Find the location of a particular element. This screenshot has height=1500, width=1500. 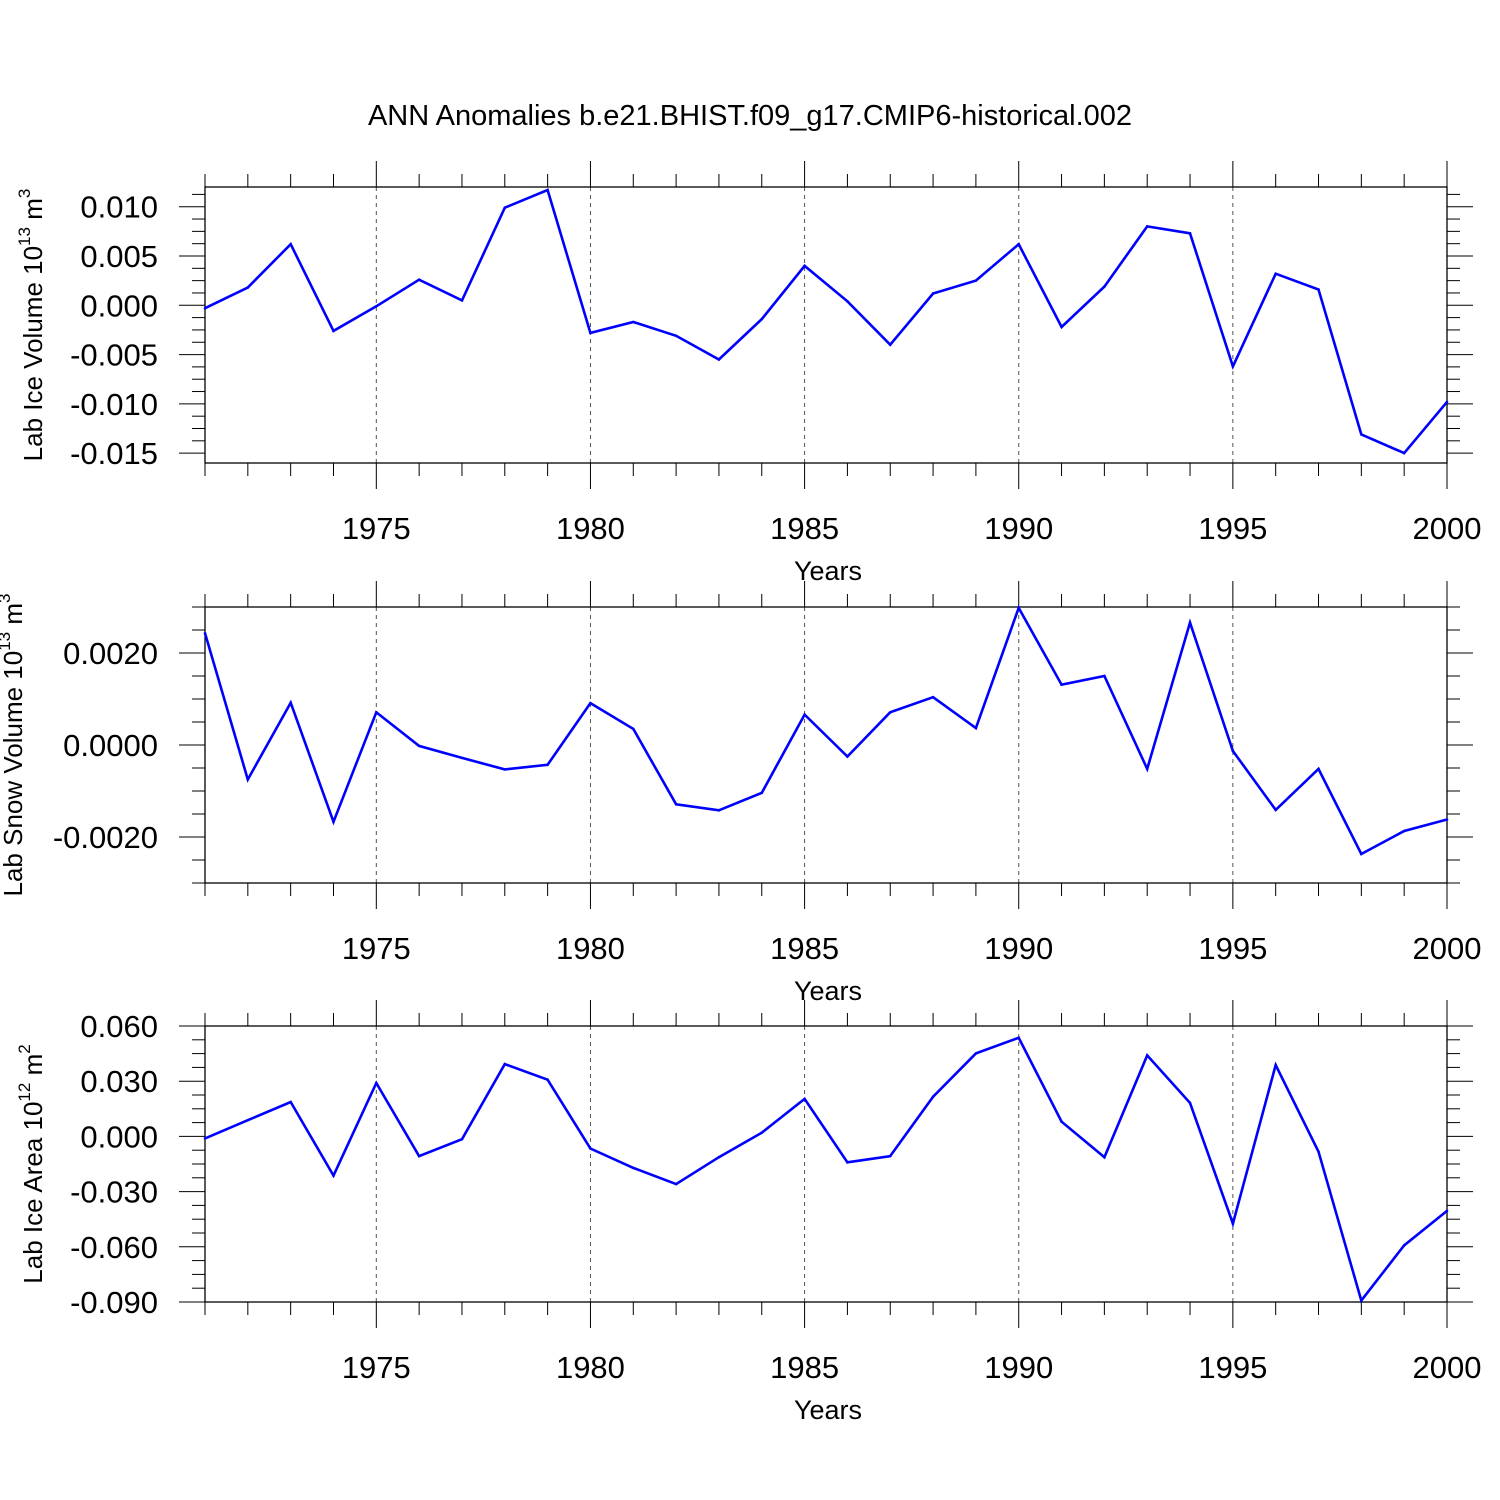

x-tick-label: 1980 is located at coordinates (590, 1367).